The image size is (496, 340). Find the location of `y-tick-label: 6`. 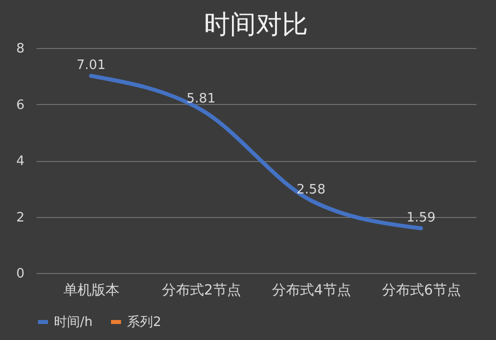

y-tick-label: 6 is located at coordinates (20, 105).